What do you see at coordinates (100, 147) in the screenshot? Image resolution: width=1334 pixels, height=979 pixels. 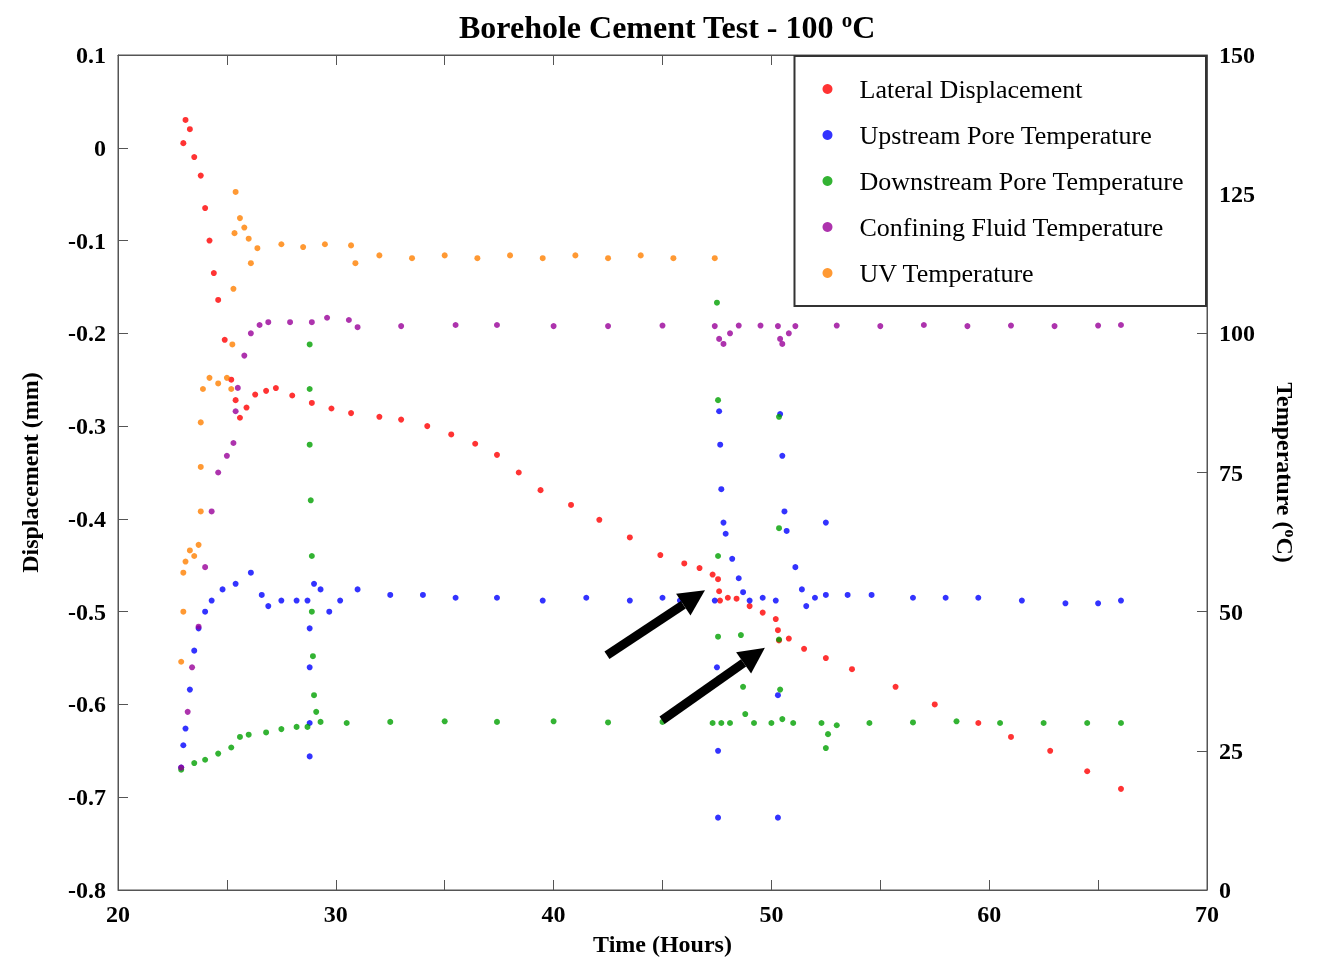 I see `y-tick-label: 0` at bounding box center [100, 147].